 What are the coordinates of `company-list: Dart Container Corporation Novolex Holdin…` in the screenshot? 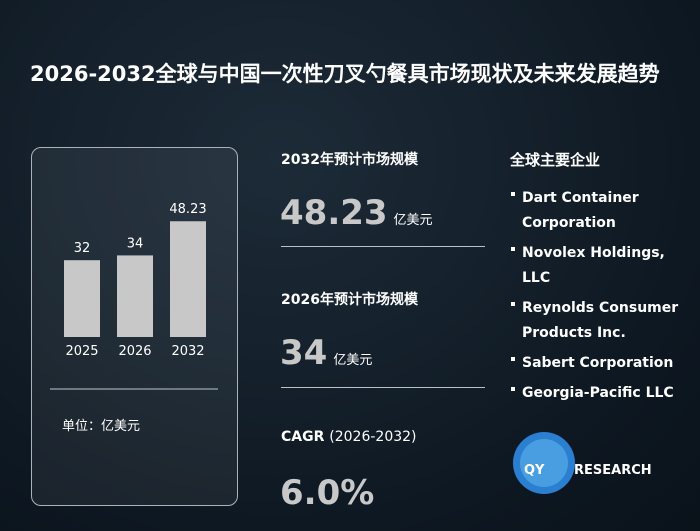 It's located at (595, 298).